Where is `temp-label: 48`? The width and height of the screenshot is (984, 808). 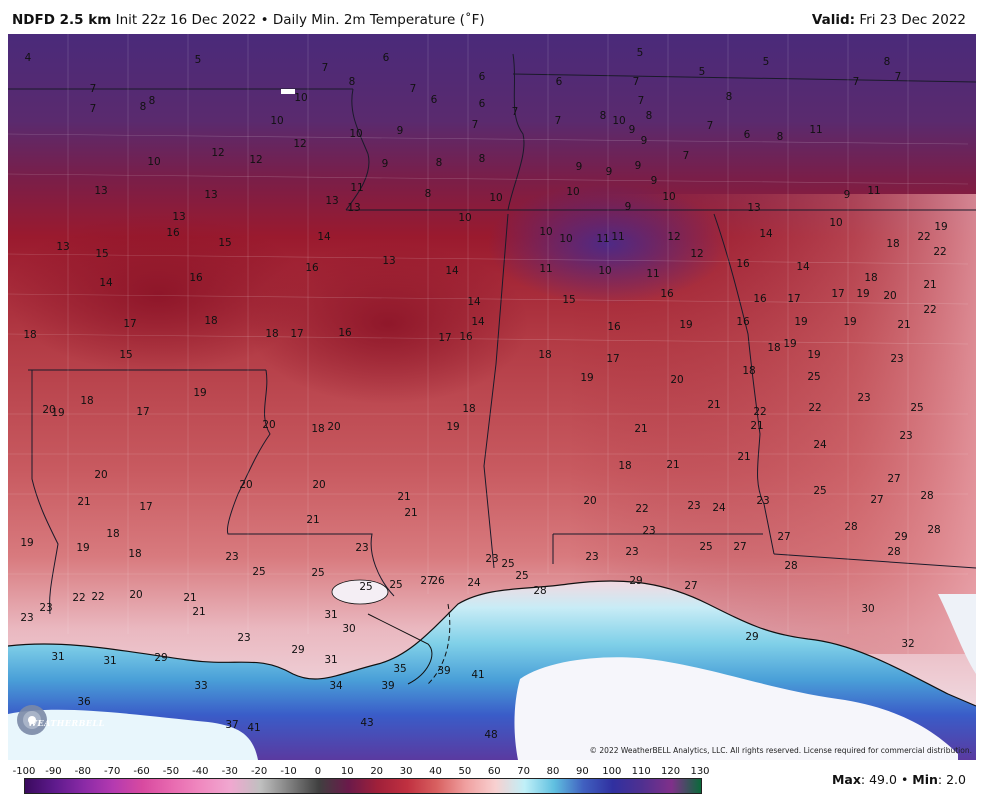 temp-label: 48 is located at coordinates (490, 735).